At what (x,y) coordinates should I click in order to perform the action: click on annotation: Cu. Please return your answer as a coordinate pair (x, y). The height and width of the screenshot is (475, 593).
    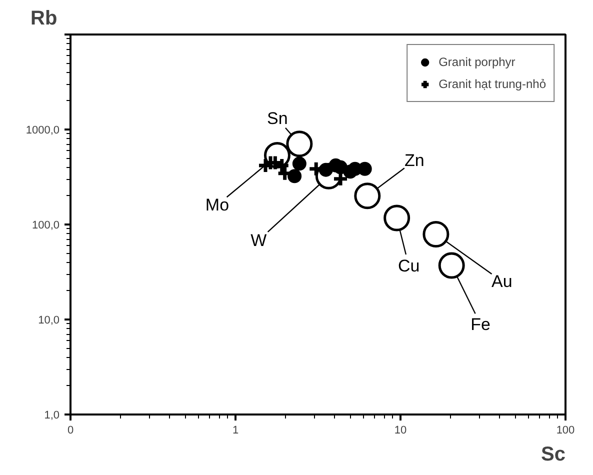
    Looking at the image, I should click on (409, 266).